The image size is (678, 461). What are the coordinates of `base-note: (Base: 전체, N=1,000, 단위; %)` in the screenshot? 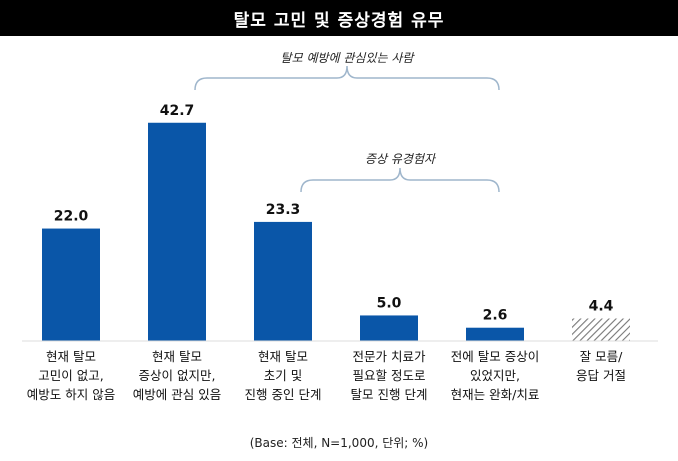 It's located at (339, 443).